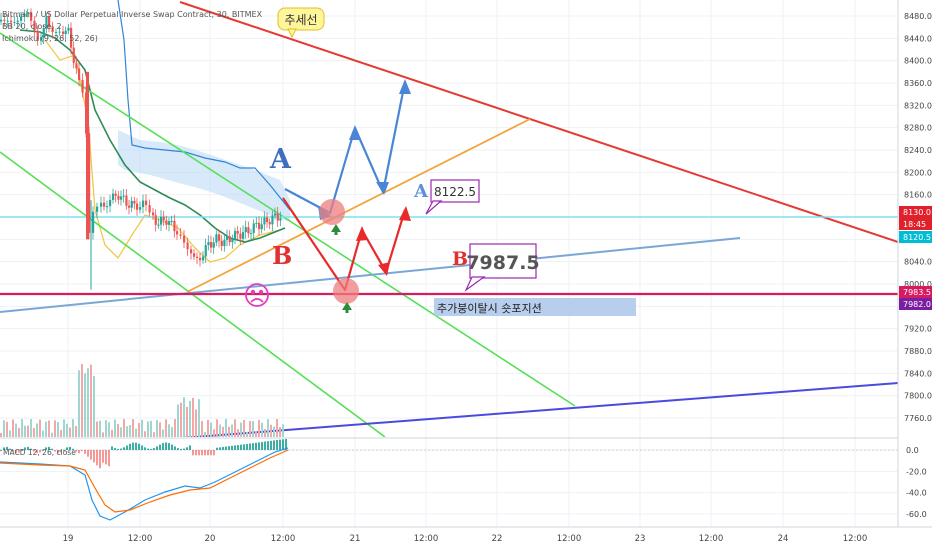 The image size is (932, 550). What do you see at coordinates (502, 267) in the screenshot?
I see `price-callout-b: 7987.5` at bounding box center [502, 267].